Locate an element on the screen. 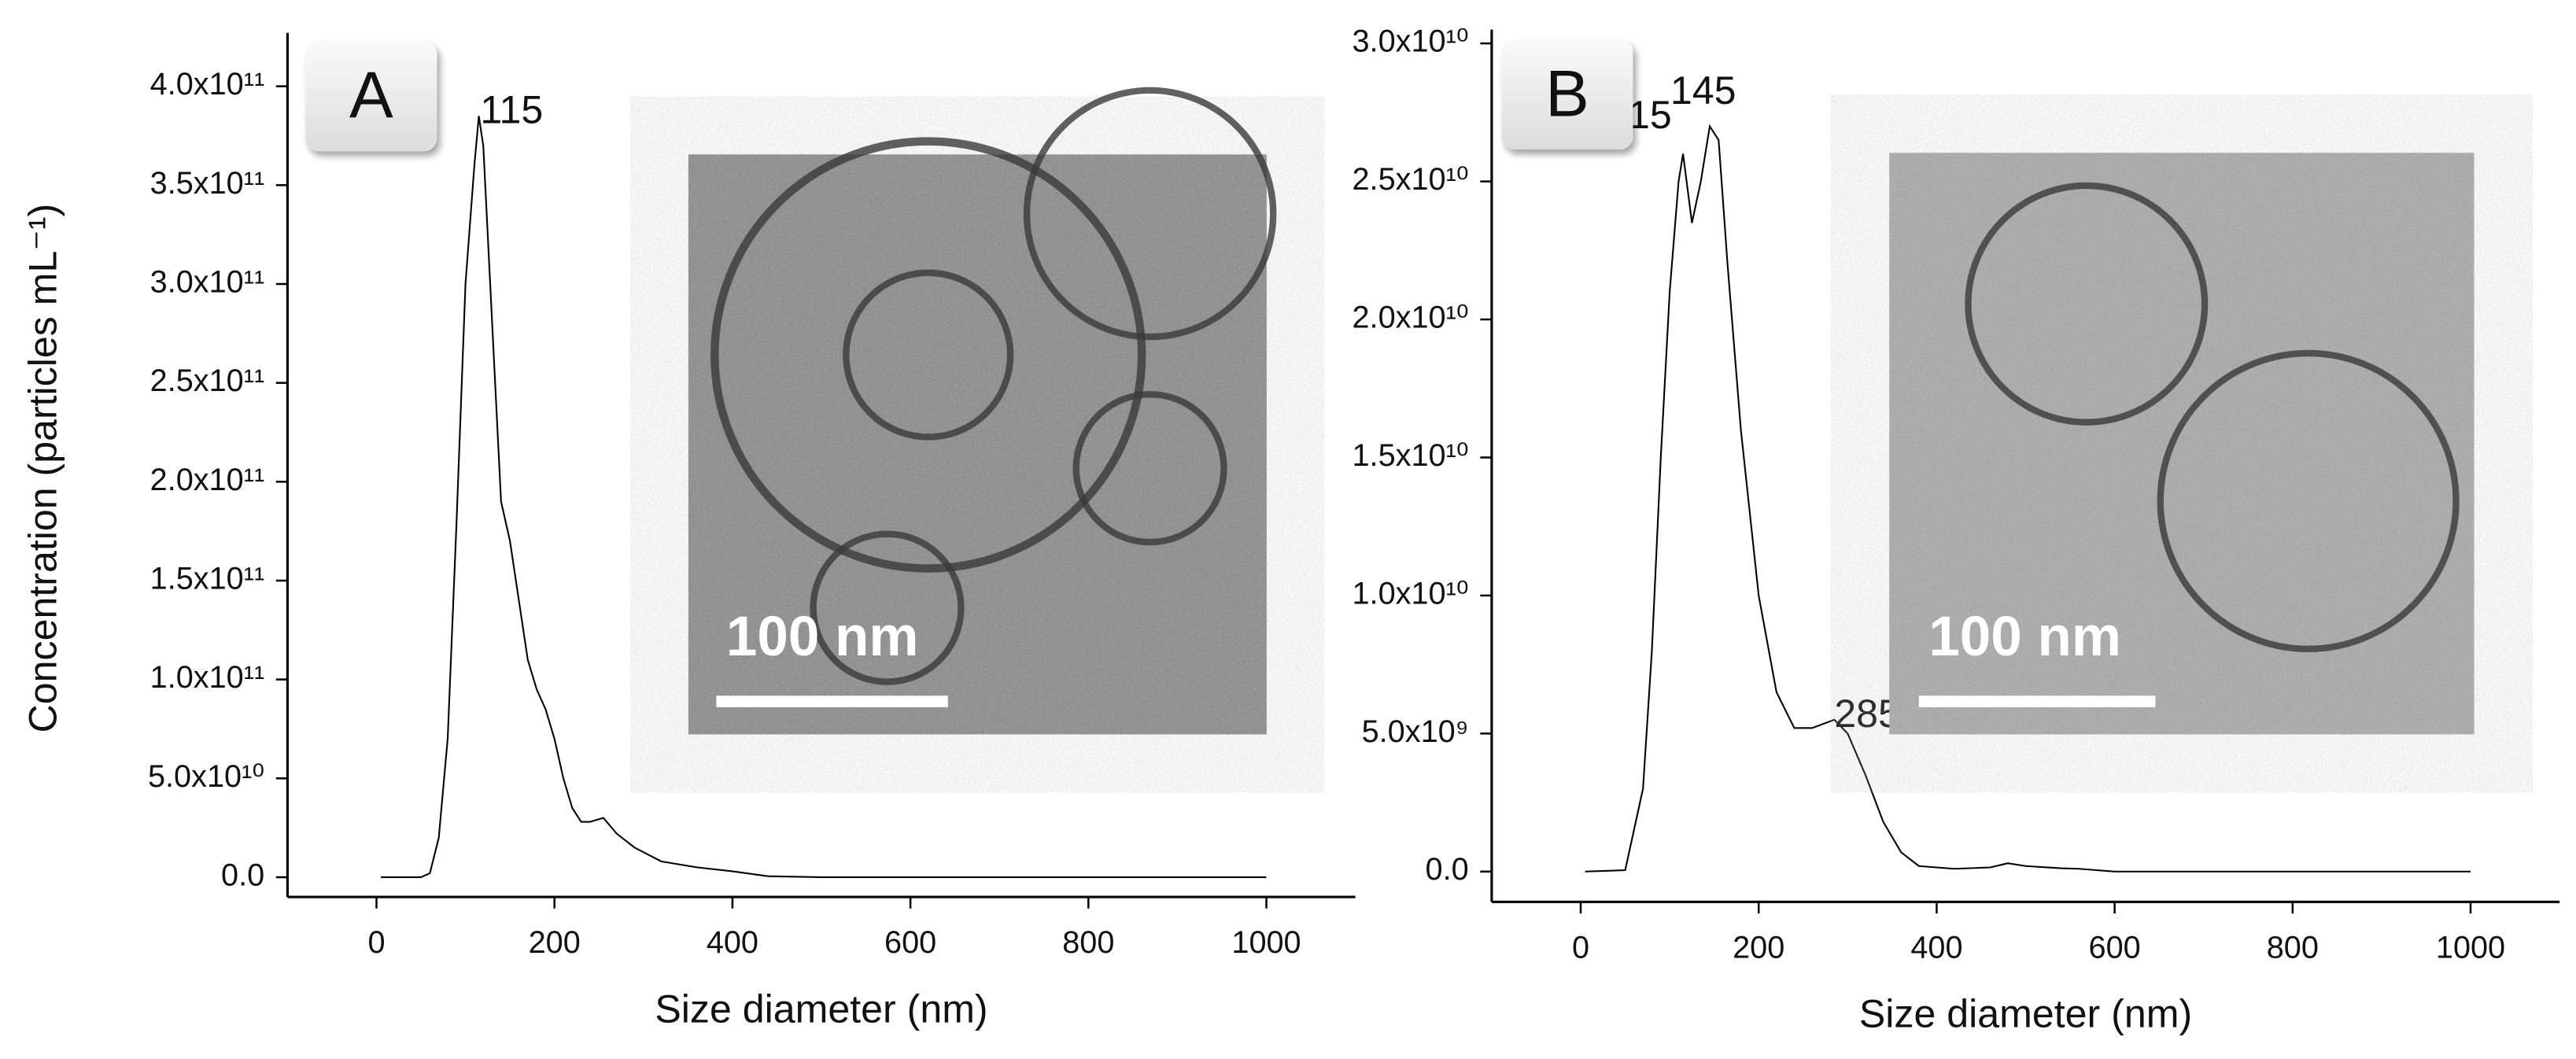 The width and height of the screenshot is (2576, 1059). y-tick-label: 2.5x10¹¹ is located at coordinates (207, 380).